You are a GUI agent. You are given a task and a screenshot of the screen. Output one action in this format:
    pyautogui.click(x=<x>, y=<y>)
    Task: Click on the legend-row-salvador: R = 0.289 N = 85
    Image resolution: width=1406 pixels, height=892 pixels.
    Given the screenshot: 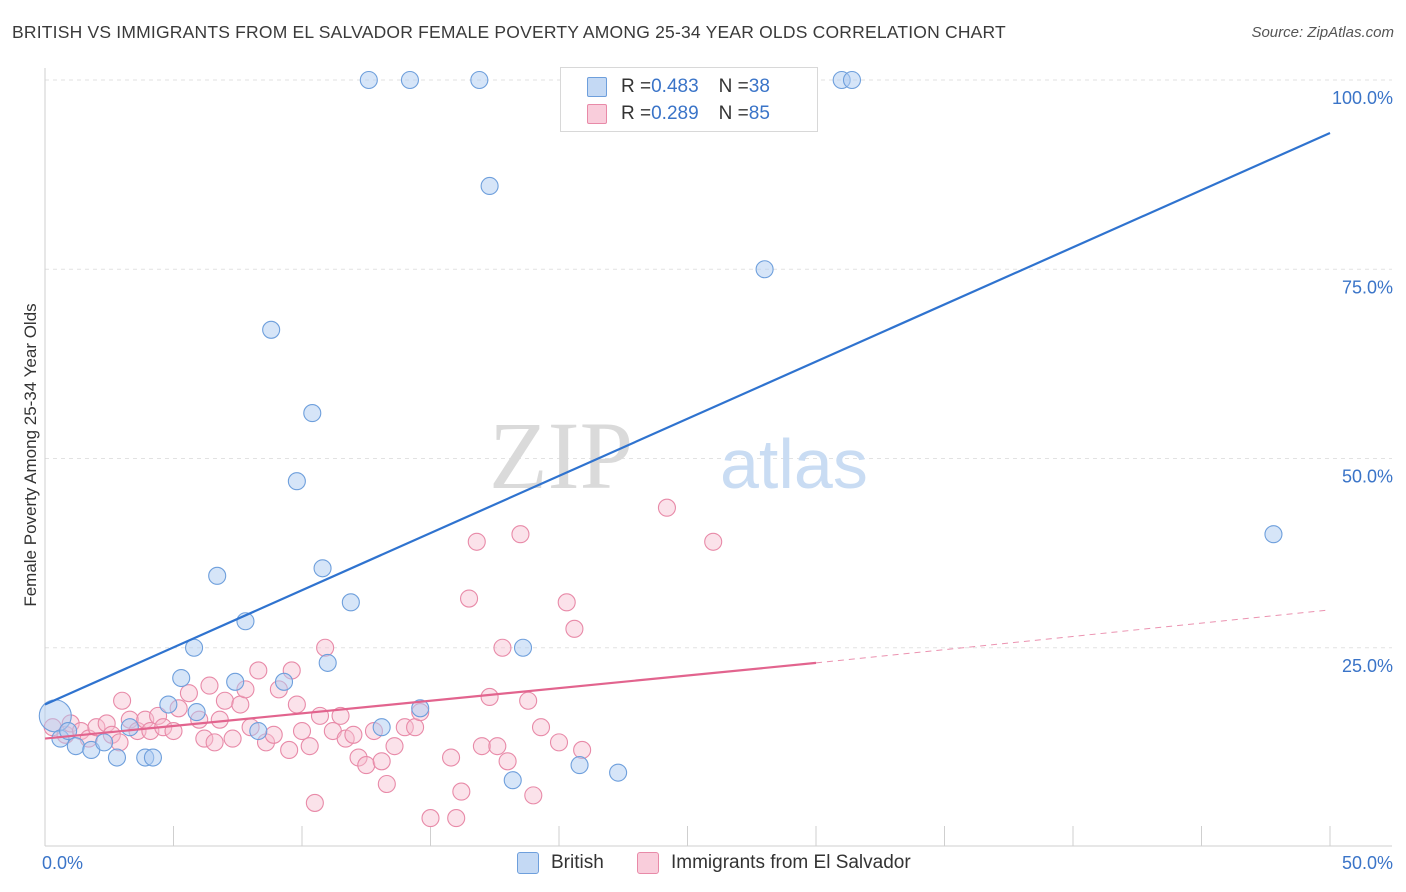 What is the action you would take?
    pyautogui.click(x=678, y=114)
    